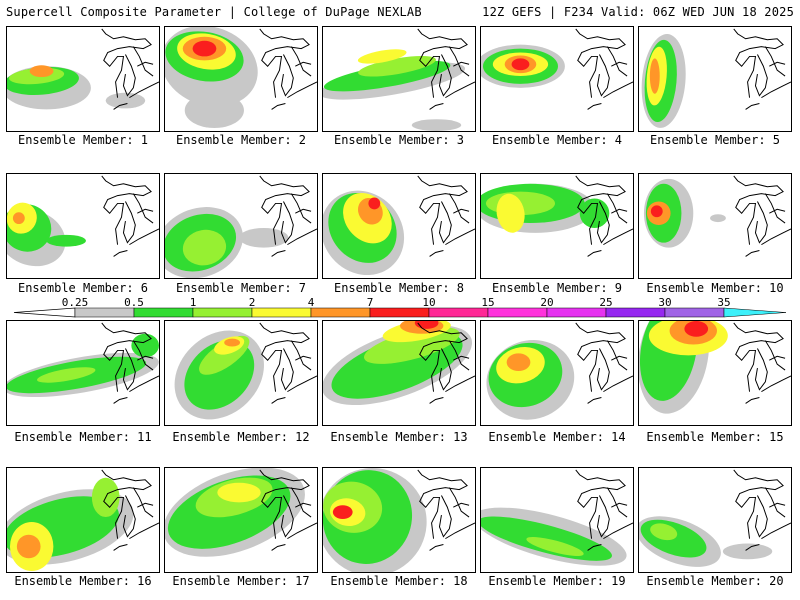  I want to click on ensemble-member-label: Ensemble Member: 18, so click(399, 581).